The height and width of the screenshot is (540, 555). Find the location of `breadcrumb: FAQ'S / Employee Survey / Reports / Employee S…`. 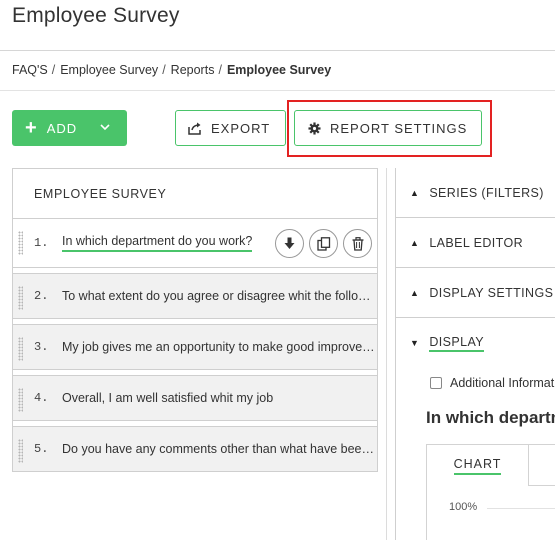

breadcrumb: FAQ'S / Employee Survey / Reports / Employee S… is located at coordinates (171, 70).